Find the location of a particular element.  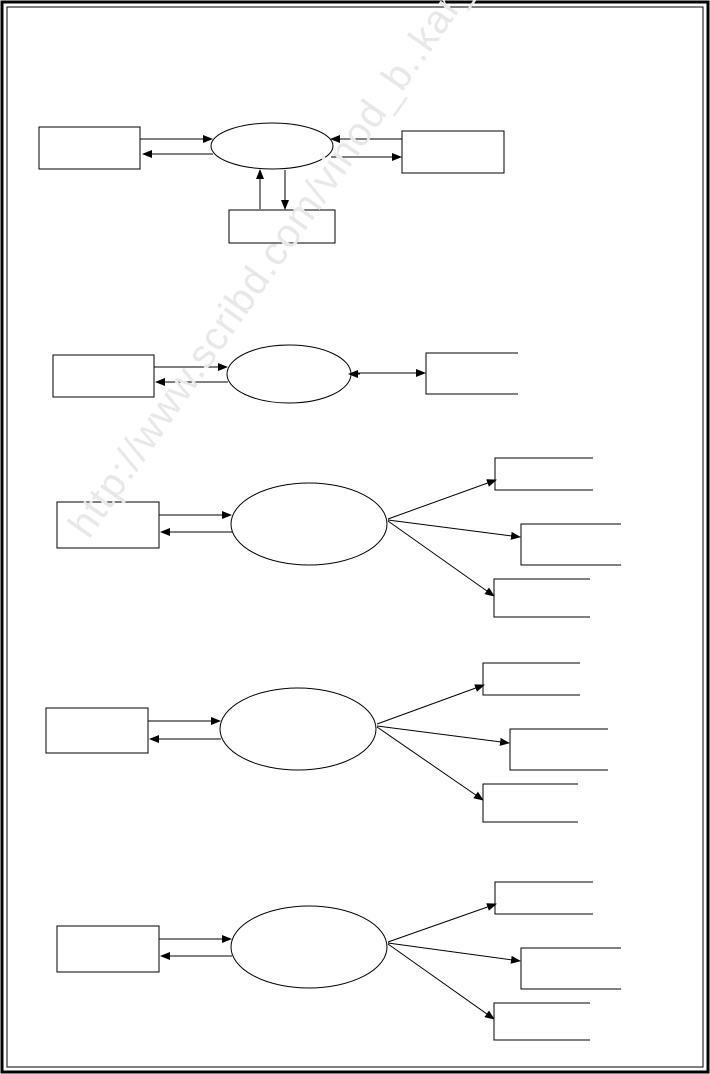

context-diagram is located at coordinates (271, 183).